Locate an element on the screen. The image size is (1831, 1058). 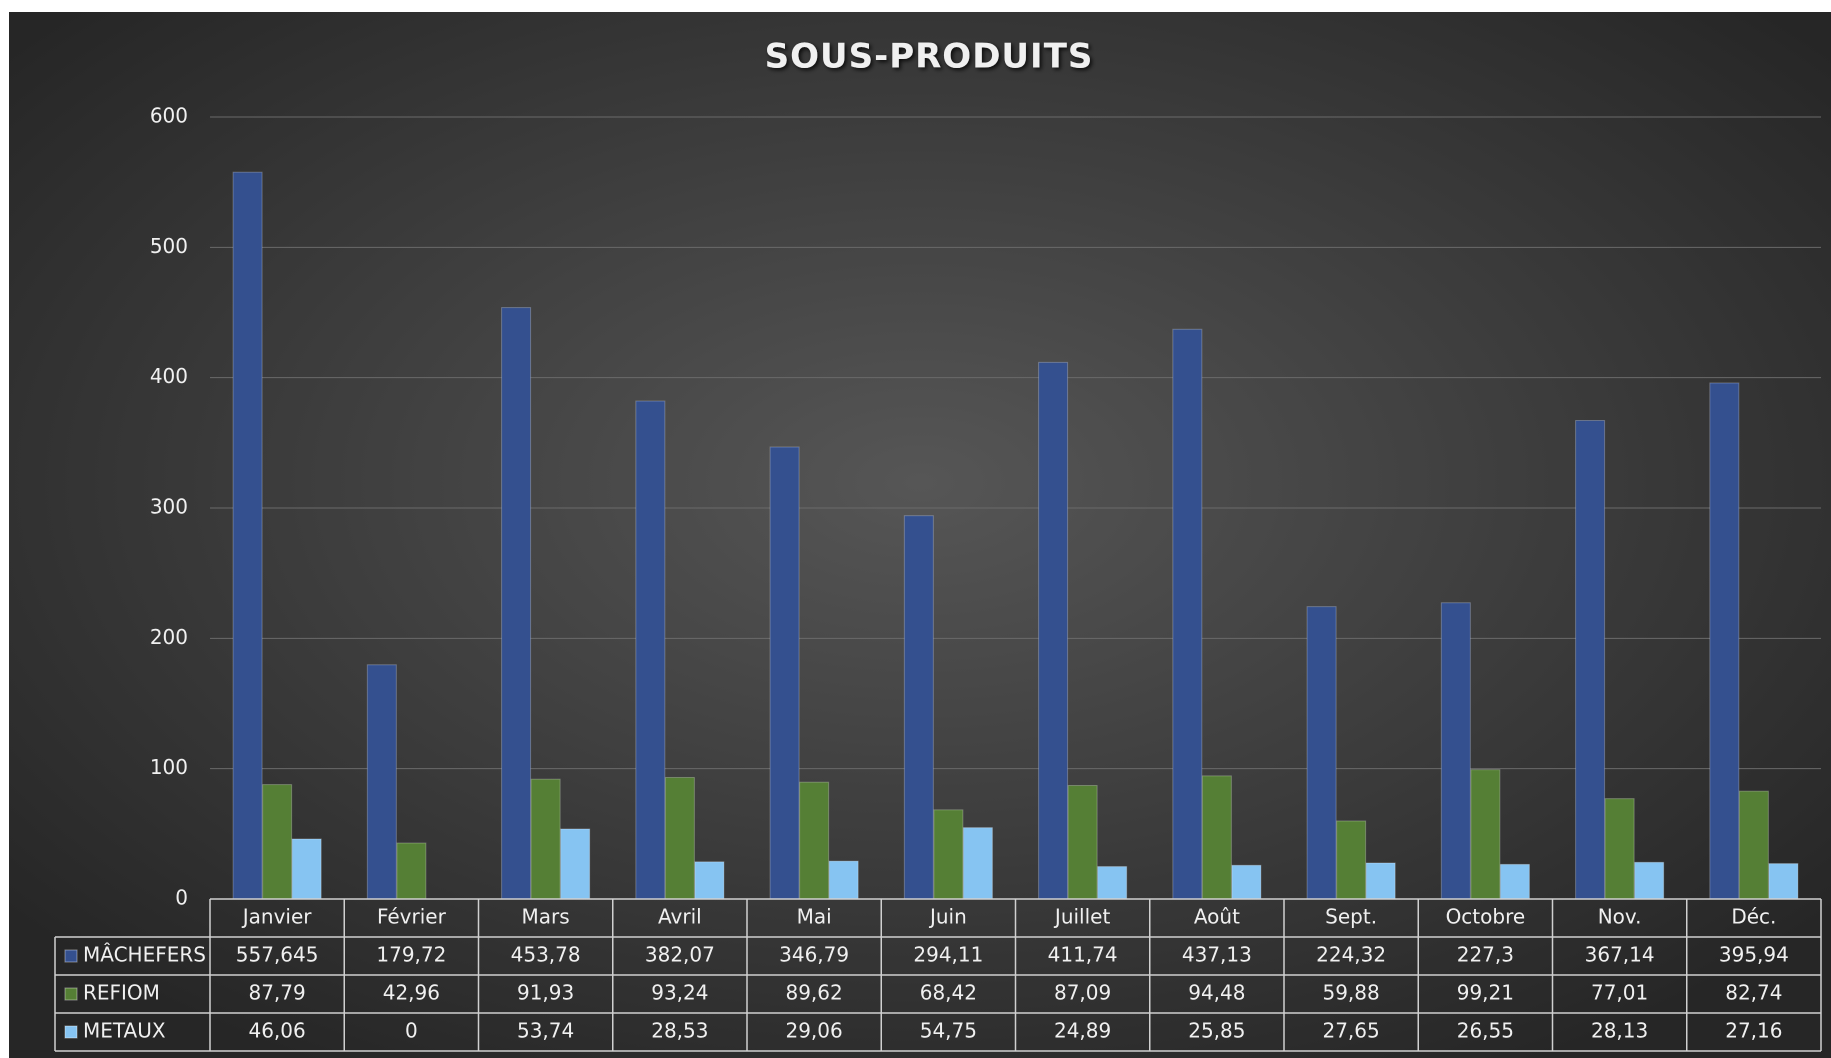
table-value: 557,645 is located at coordinates (277, 955).